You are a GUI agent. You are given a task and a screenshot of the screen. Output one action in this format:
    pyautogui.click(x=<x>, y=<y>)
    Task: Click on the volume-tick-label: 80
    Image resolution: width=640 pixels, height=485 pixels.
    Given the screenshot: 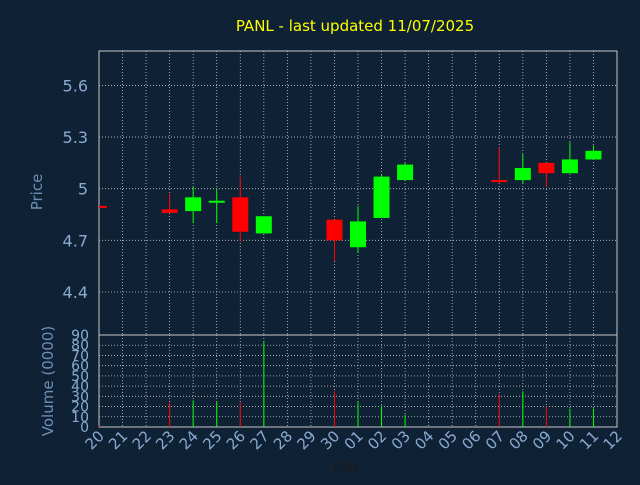 What is the action you would take?
    pyautogui.click(x=80, y=346)
    